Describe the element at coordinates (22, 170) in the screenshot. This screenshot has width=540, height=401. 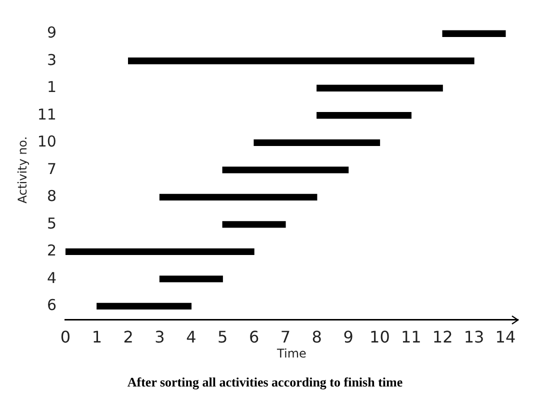
I see `y-axis-title: Activity no.` at that location.